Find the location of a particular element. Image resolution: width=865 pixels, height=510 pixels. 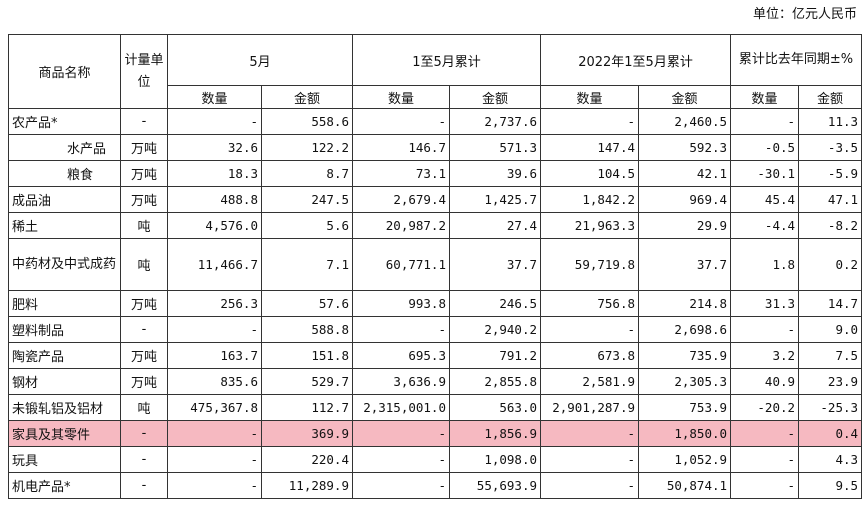

cell-yoy-amt: -8.2 is located at coordinates (830, 225).